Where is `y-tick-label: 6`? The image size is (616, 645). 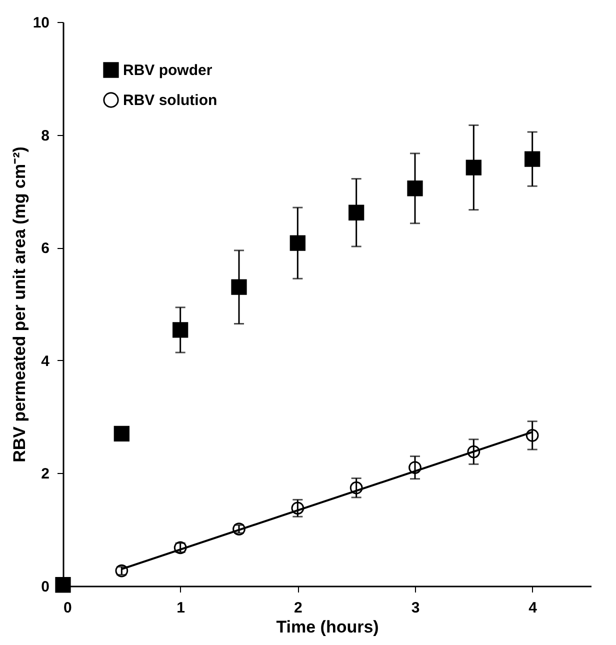
y-tick-label: 6 is located at coordinates (45, 249).